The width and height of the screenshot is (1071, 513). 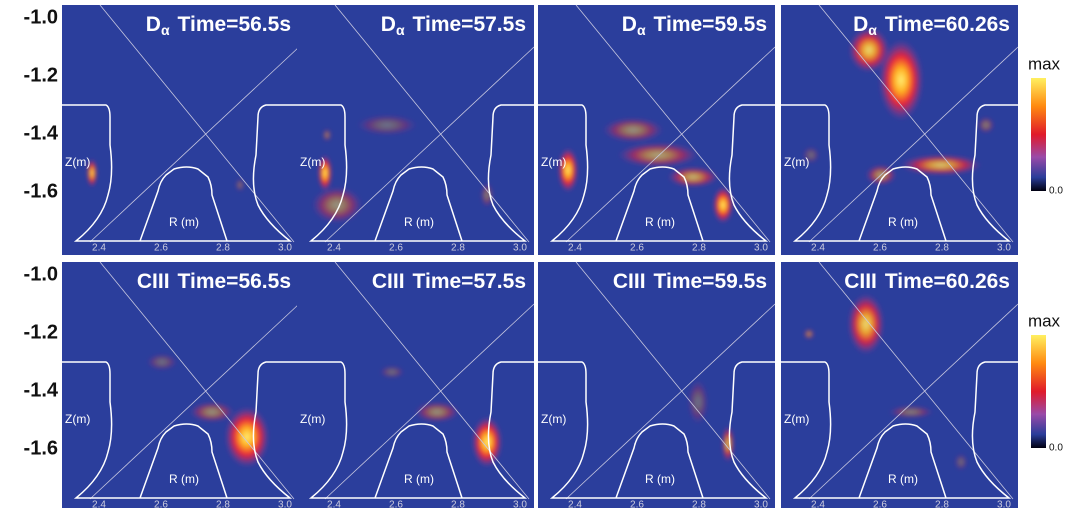 I want to click on panel: CIII Time=59.5s 2.4 2.6 2.8 3.0 R (m) Z(m), so click(x=657, y=386).